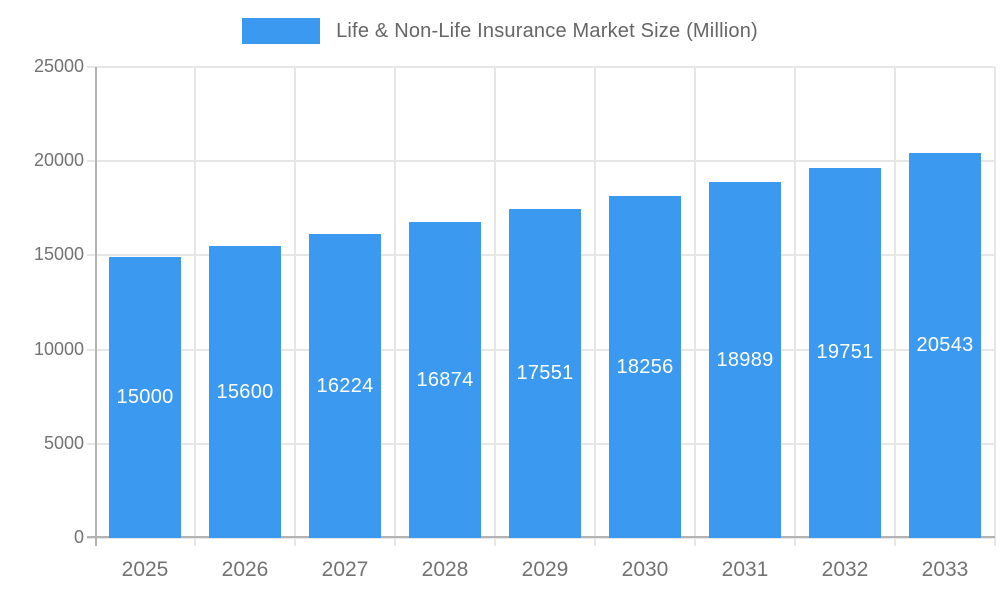 This screenshot has width=1000, height=600. I want to click on bar-value-label: 15600, so click(245, 391).